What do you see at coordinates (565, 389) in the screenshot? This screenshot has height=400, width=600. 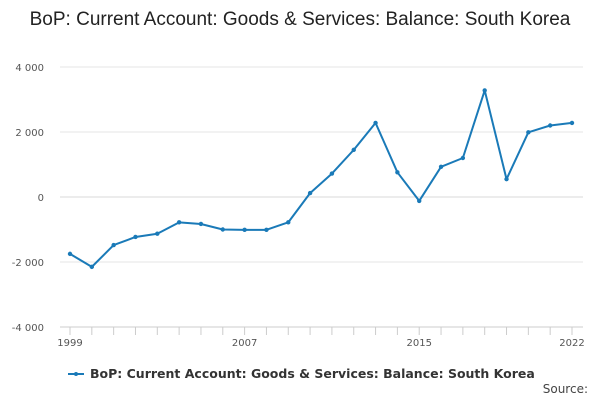 I see `source-label: Source:` at bounding box center [565, 389].